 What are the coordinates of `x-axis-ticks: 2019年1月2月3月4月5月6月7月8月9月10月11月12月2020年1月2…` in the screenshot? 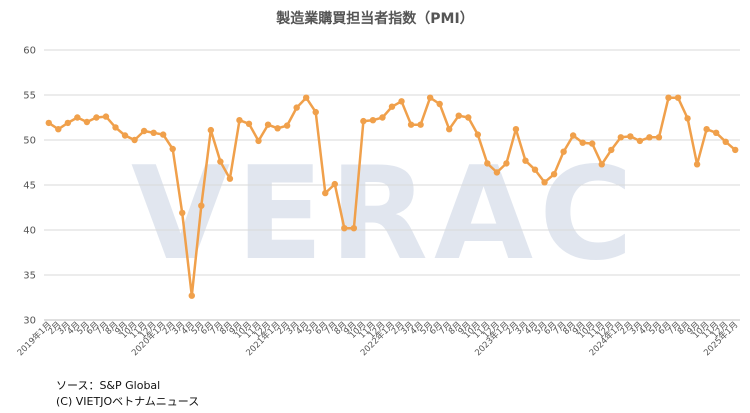 It's located at (377, 338).